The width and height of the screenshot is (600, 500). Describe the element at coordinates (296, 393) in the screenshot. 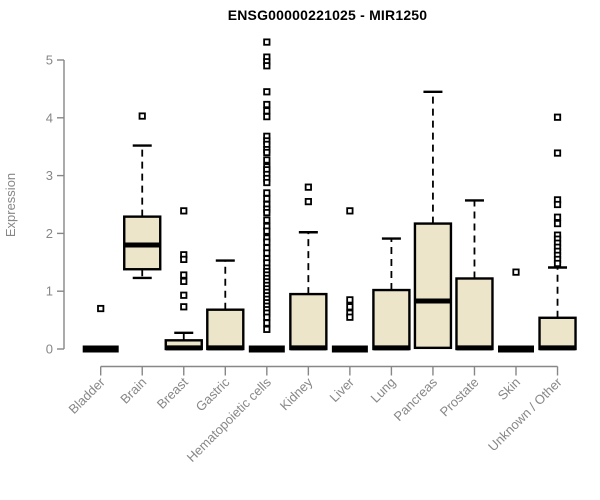

I see `x-category-label: Kidney` at that location.